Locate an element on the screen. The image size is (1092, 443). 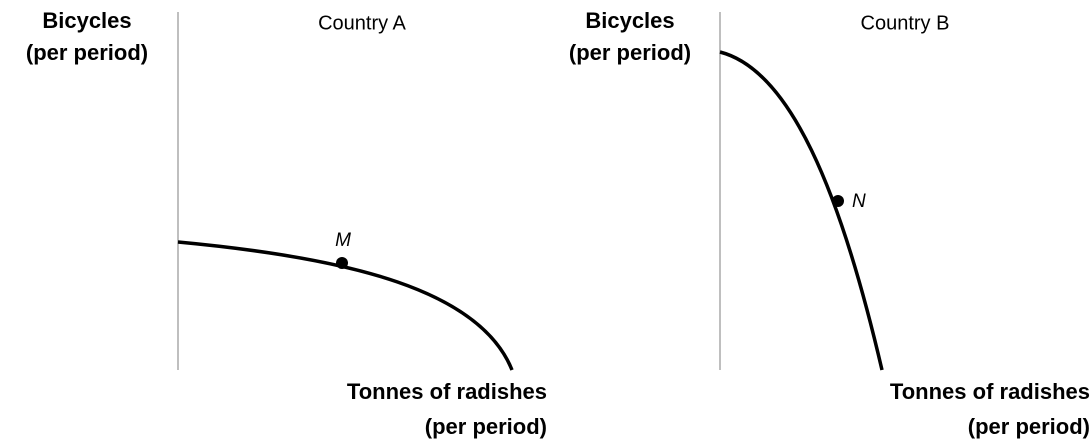
point-label: M is located at coordinates (343, 240).